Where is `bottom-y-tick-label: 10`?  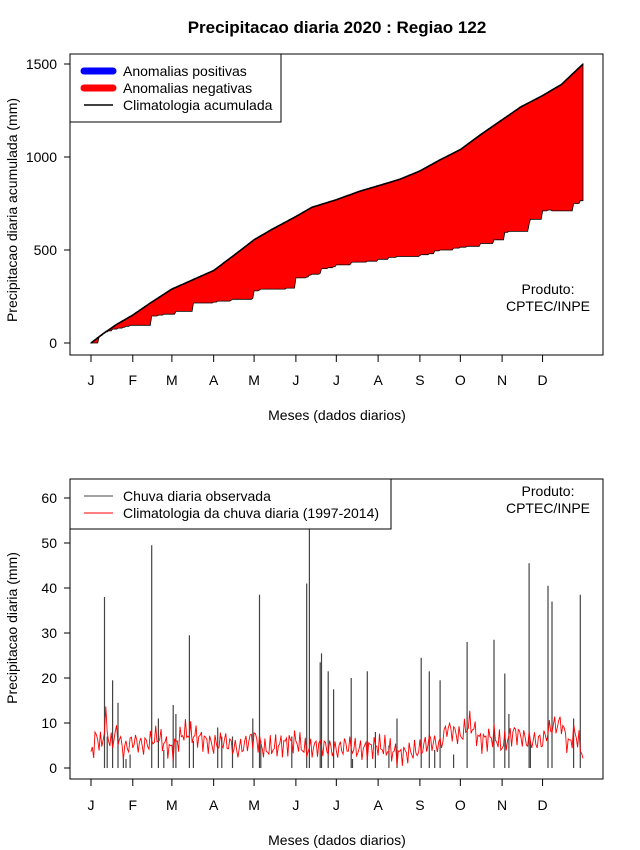
bottom-y-tick-label: 10 is located at coordinates (49, 723).